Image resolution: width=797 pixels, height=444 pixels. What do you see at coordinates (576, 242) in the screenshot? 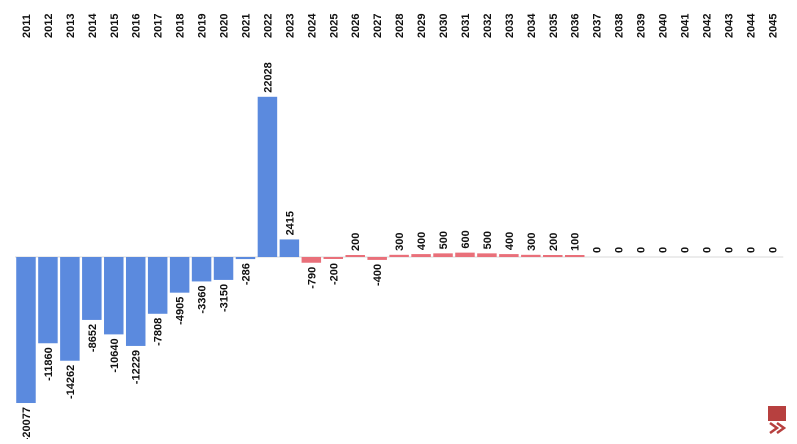
I see `data-label: 100` at bounding box center [576, 242].